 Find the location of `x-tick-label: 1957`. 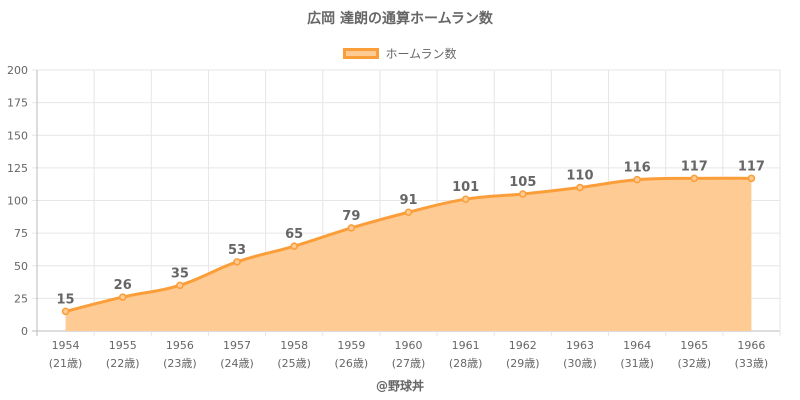

x-tick-label: 1957 is located at coordinates (237, 345).